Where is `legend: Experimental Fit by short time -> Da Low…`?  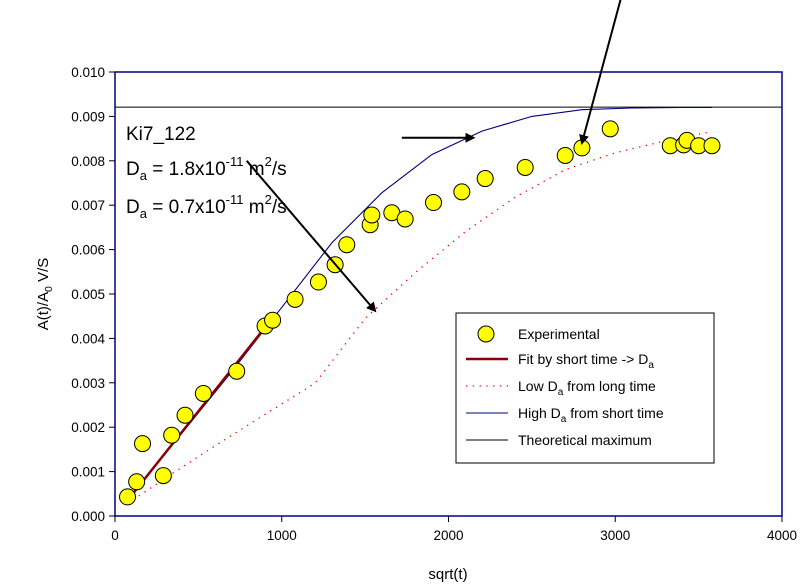
legend: Experimental Fit by short time -> Da Low… is located at coordinates (585, 388).